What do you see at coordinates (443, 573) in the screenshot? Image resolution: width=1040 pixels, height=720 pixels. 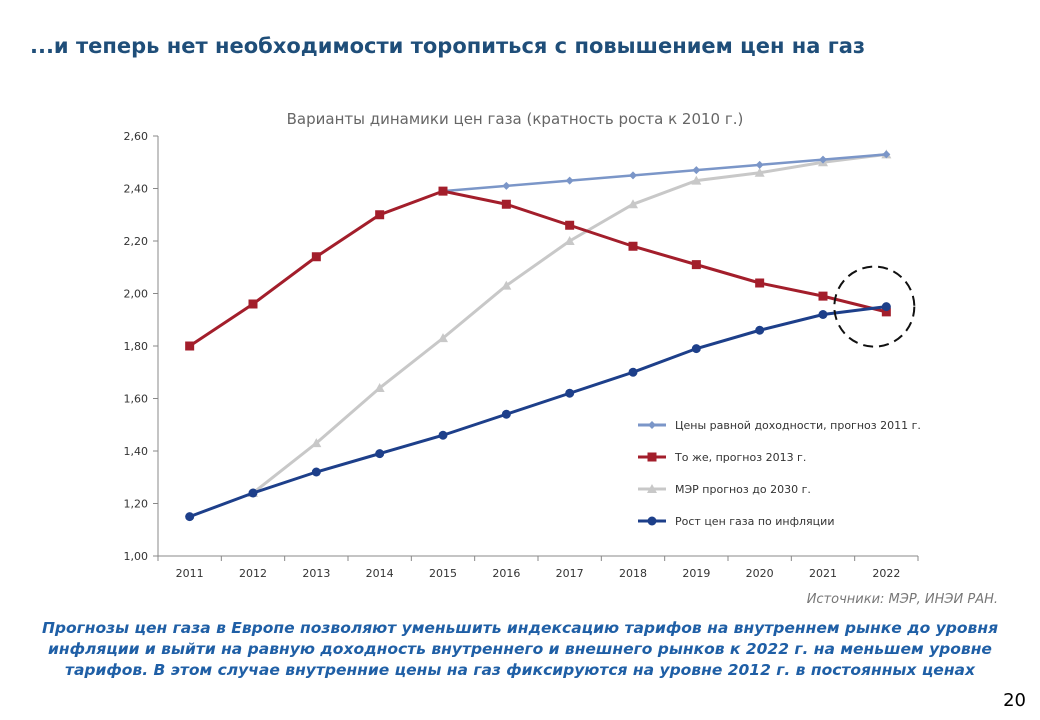 I see `x-tick-label: 2015` at bounding box center [443, 573].